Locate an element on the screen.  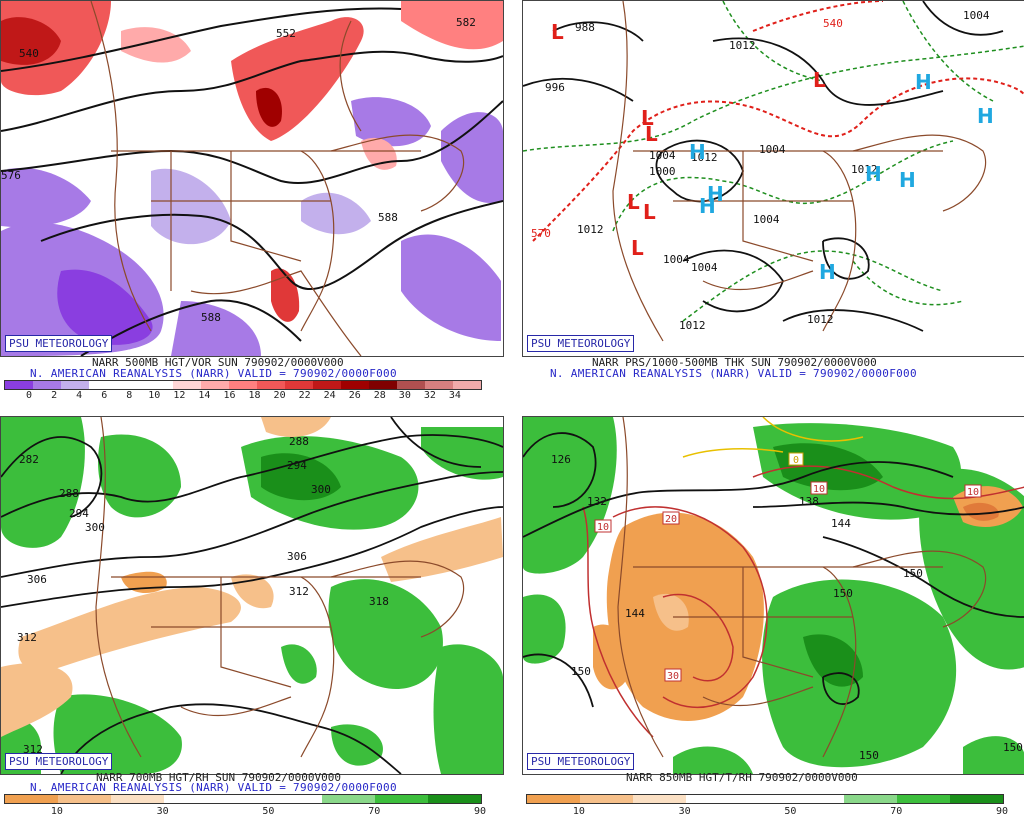
svg-text: 300 is located at coordinates (95, 527).